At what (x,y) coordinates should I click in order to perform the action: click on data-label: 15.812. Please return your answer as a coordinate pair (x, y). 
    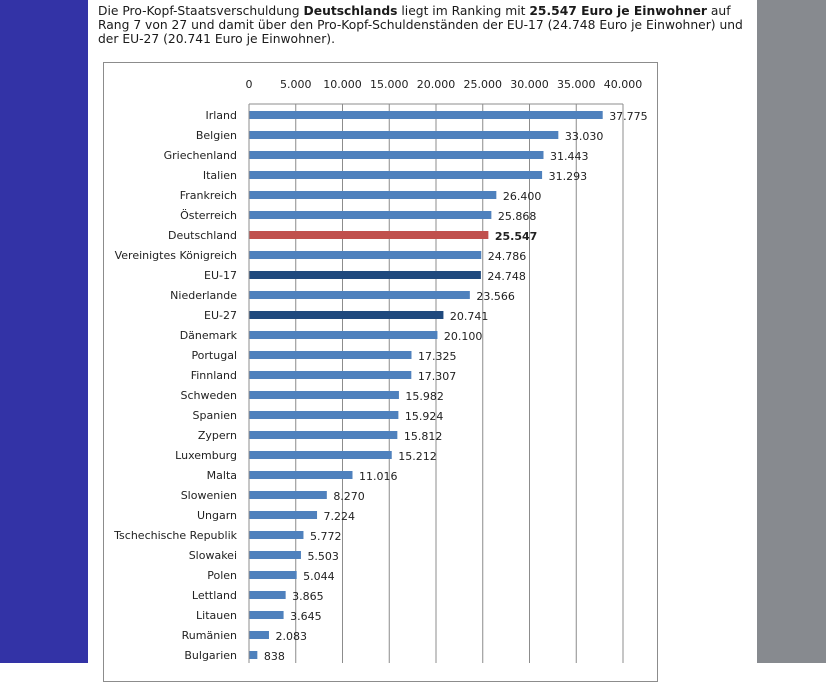
    Looking at the image, I should click on (423, 436).